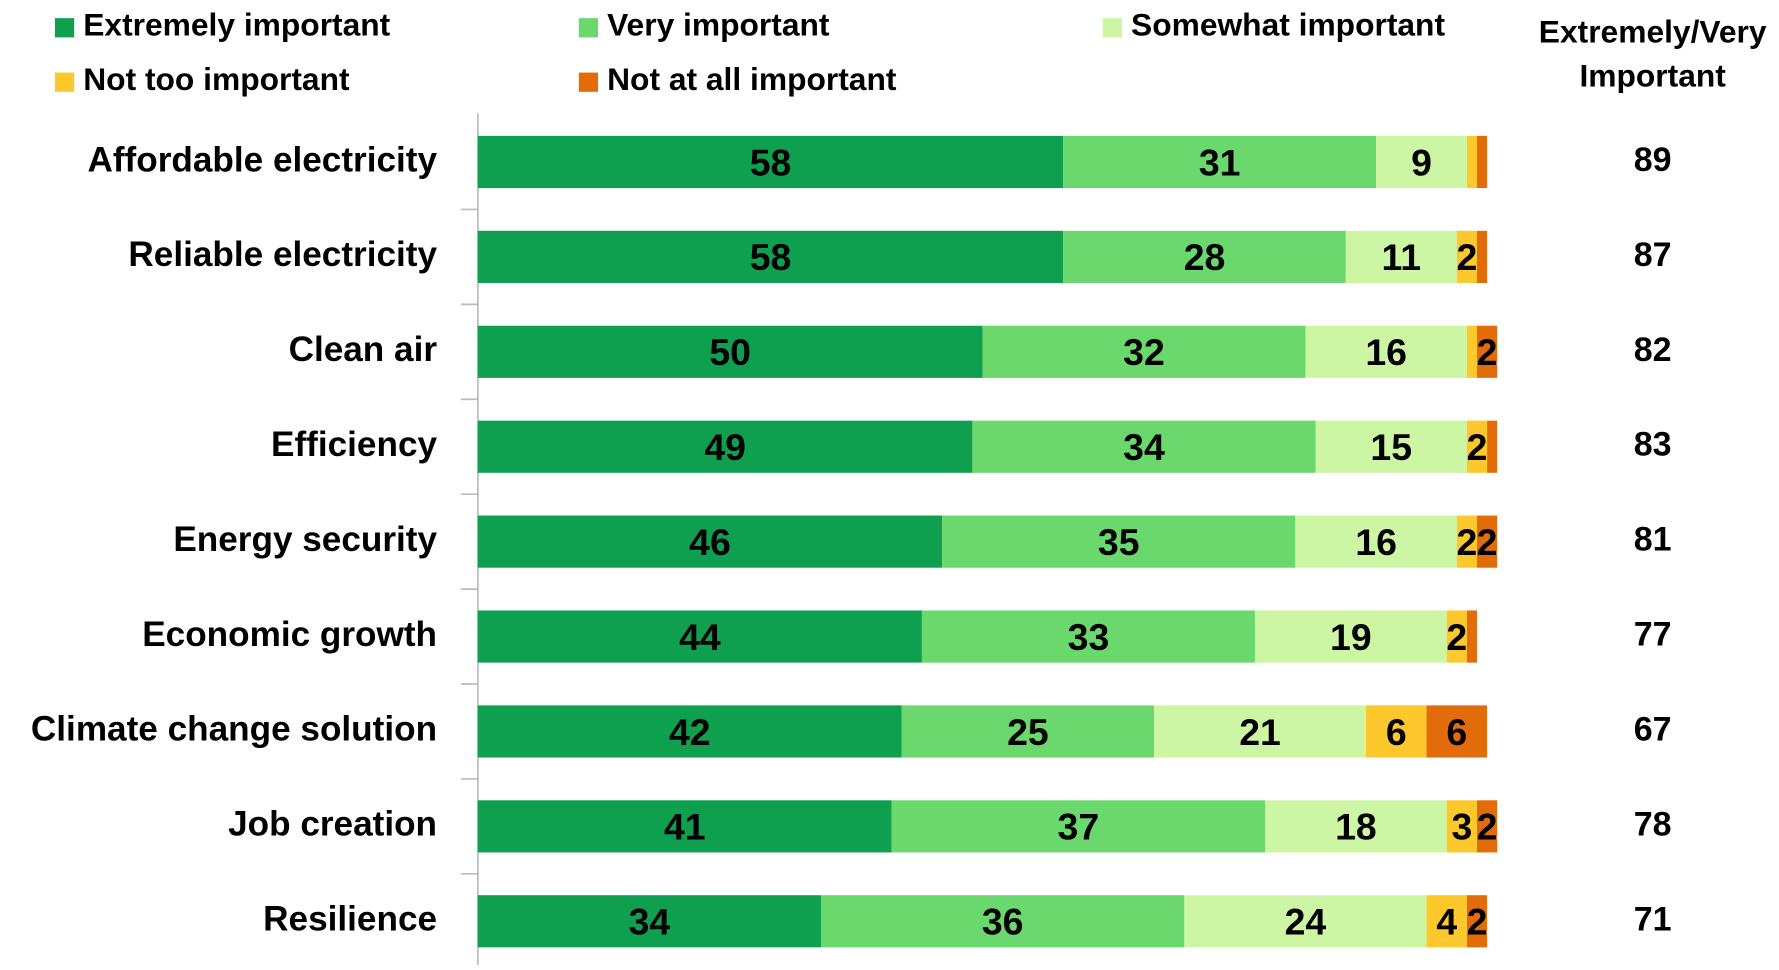  I want to click on totals-title: Extremely/Very, so click(1653, 31).